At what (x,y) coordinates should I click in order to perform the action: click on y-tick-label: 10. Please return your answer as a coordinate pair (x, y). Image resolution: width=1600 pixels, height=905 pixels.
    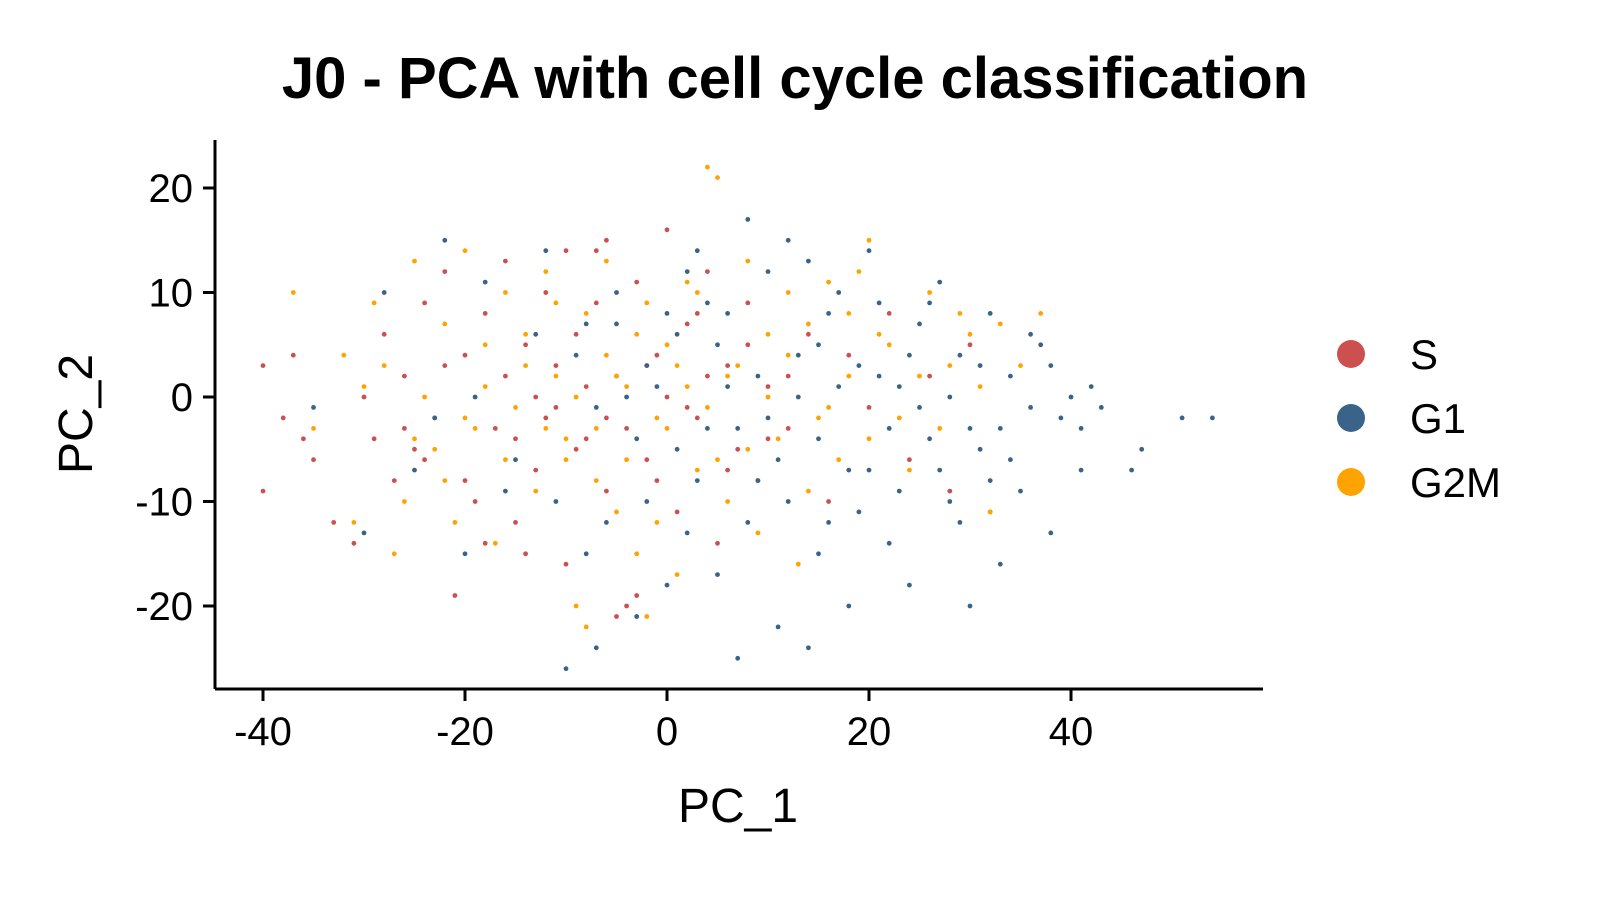
    Looking at the image, I should click on (171, 294).